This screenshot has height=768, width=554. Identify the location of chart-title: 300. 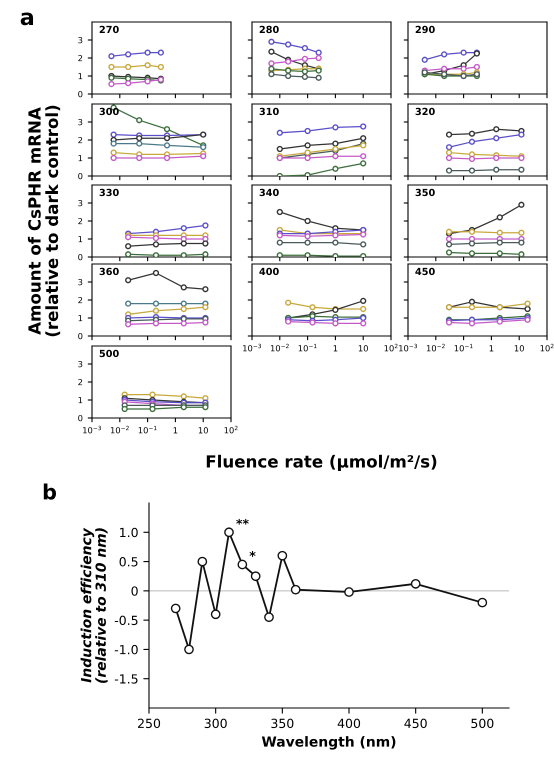
(109, 112).